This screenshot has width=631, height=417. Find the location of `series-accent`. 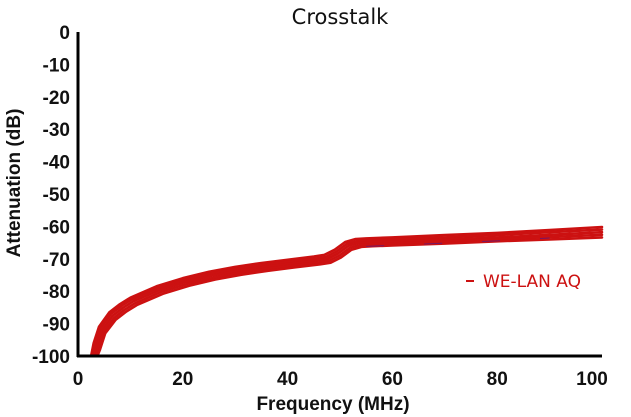

series-accent is located at coordinates (458, 242).